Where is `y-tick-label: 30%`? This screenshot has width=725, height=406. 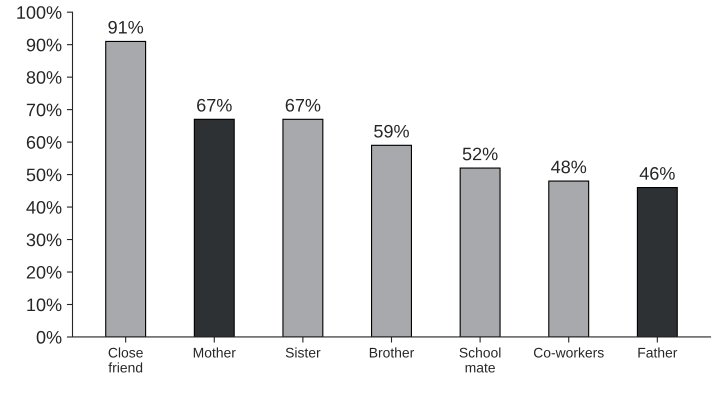 y-tick-label: 30% is located at coordinates (44, 239).